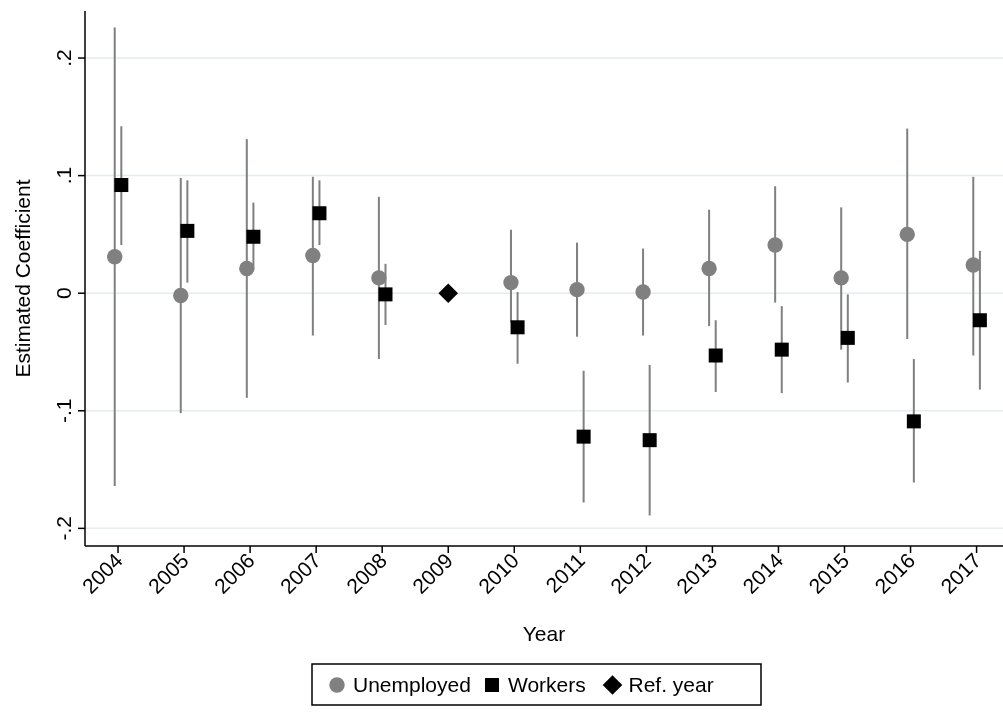  I want to click on legend-label: Workers, so click(547, 684).